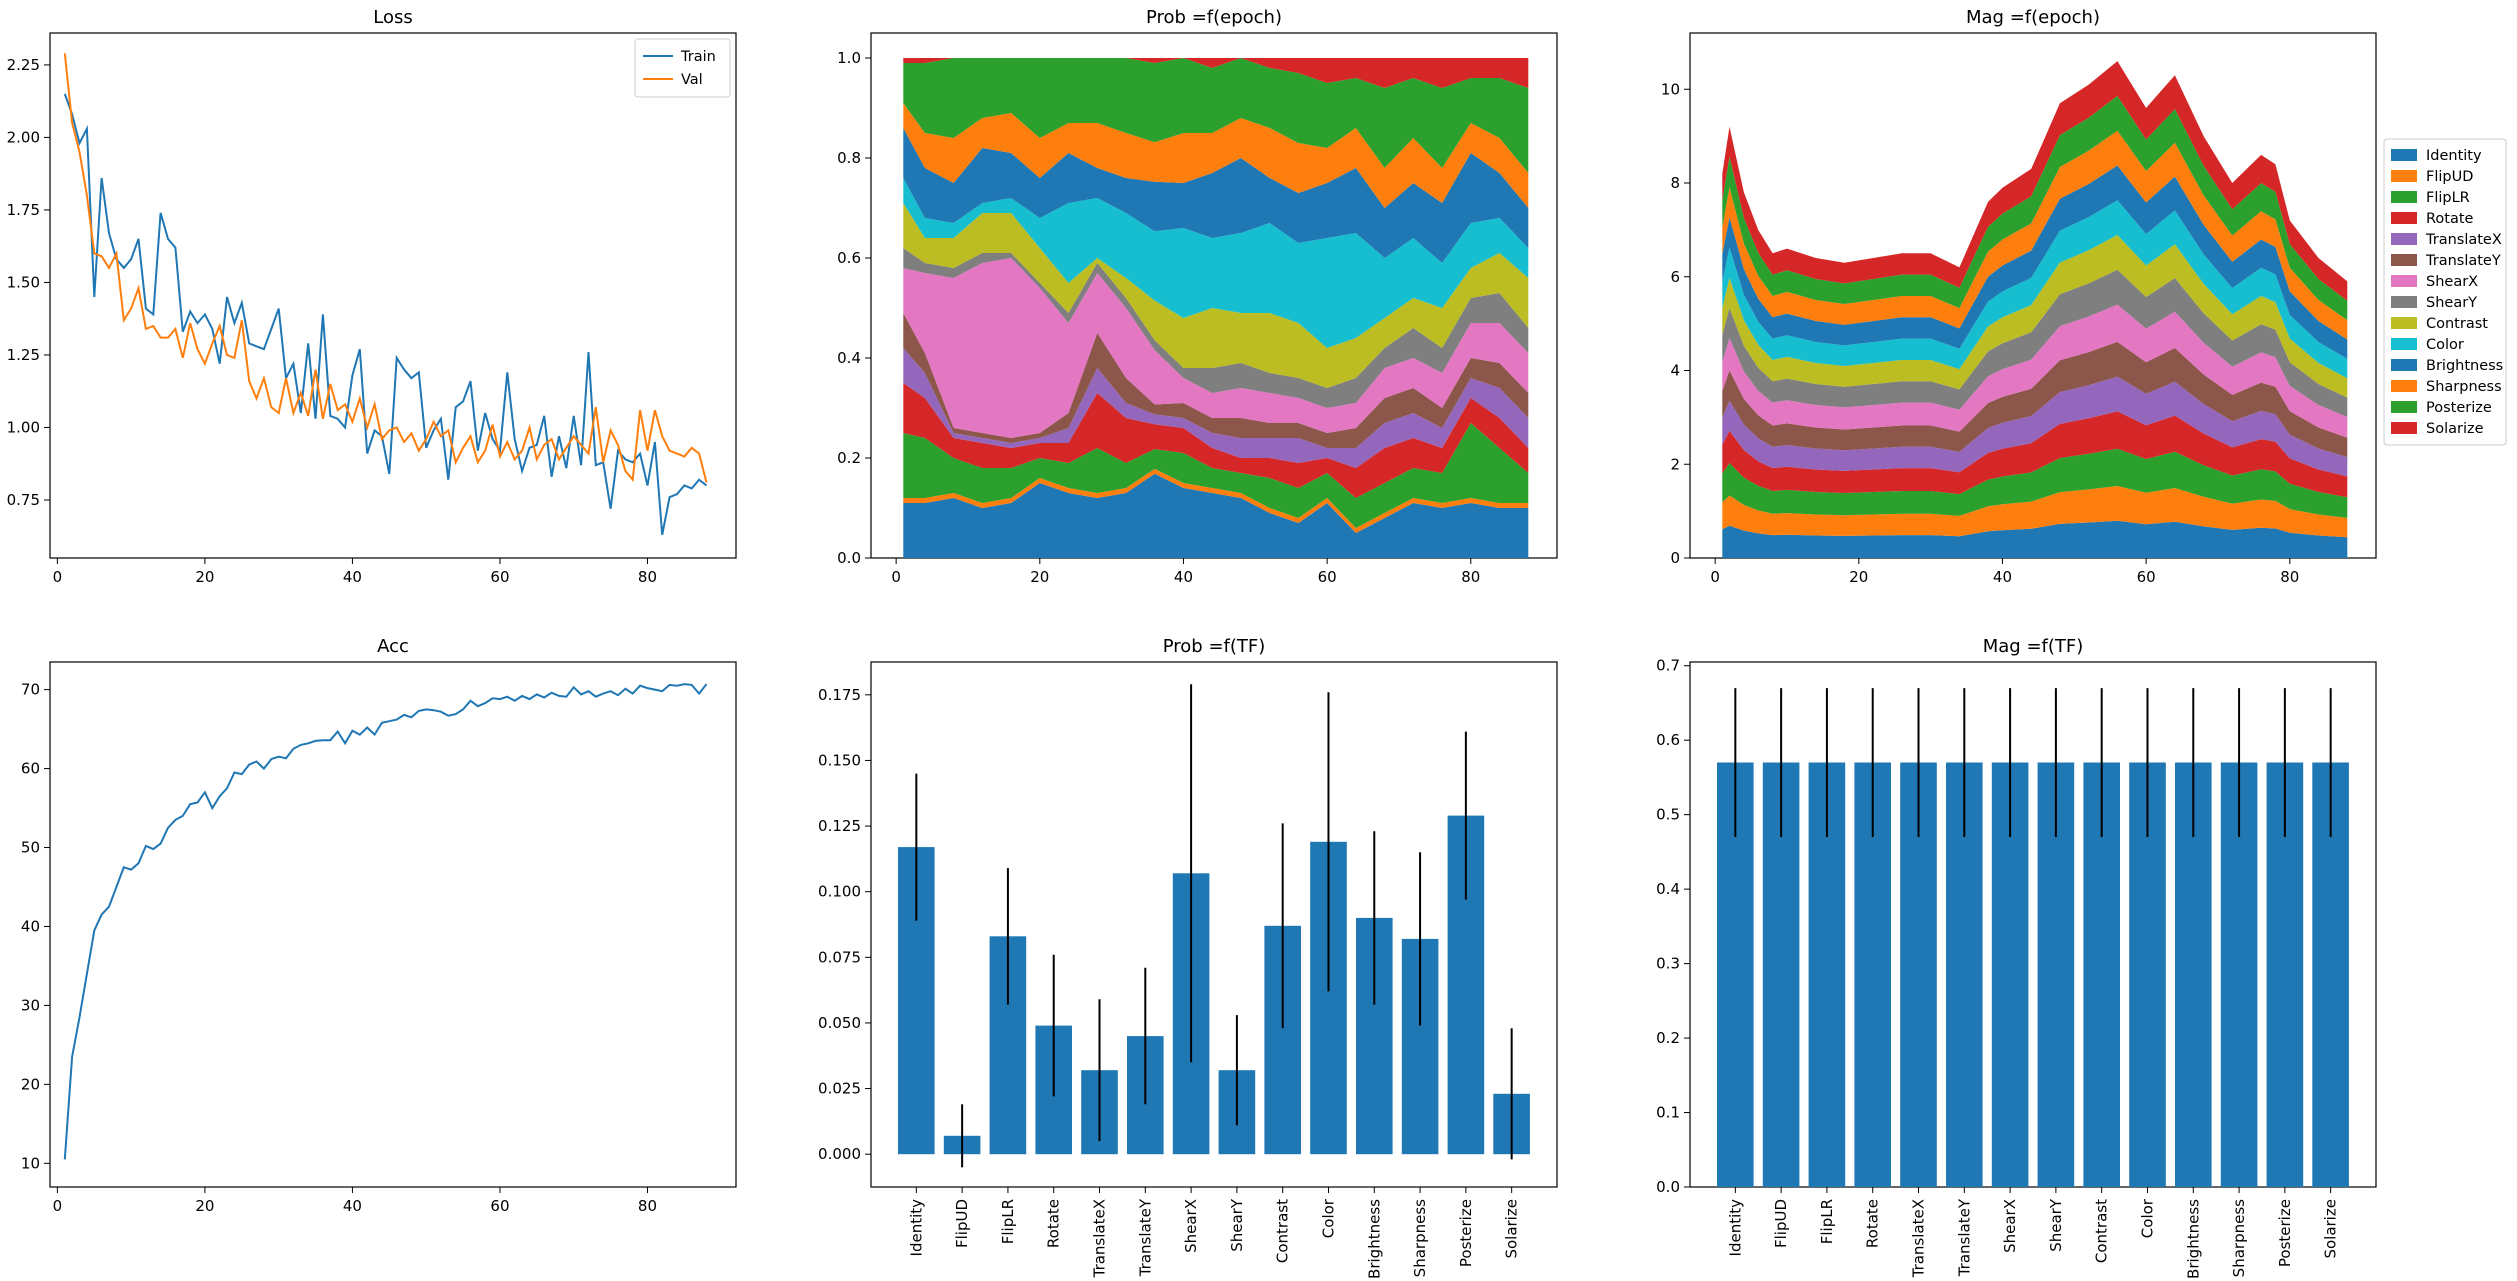 The width and height of the screenshot is (2517, 1281). I want to click on mag-tf-xtick-label: Solarize, so click(2331, 1229).